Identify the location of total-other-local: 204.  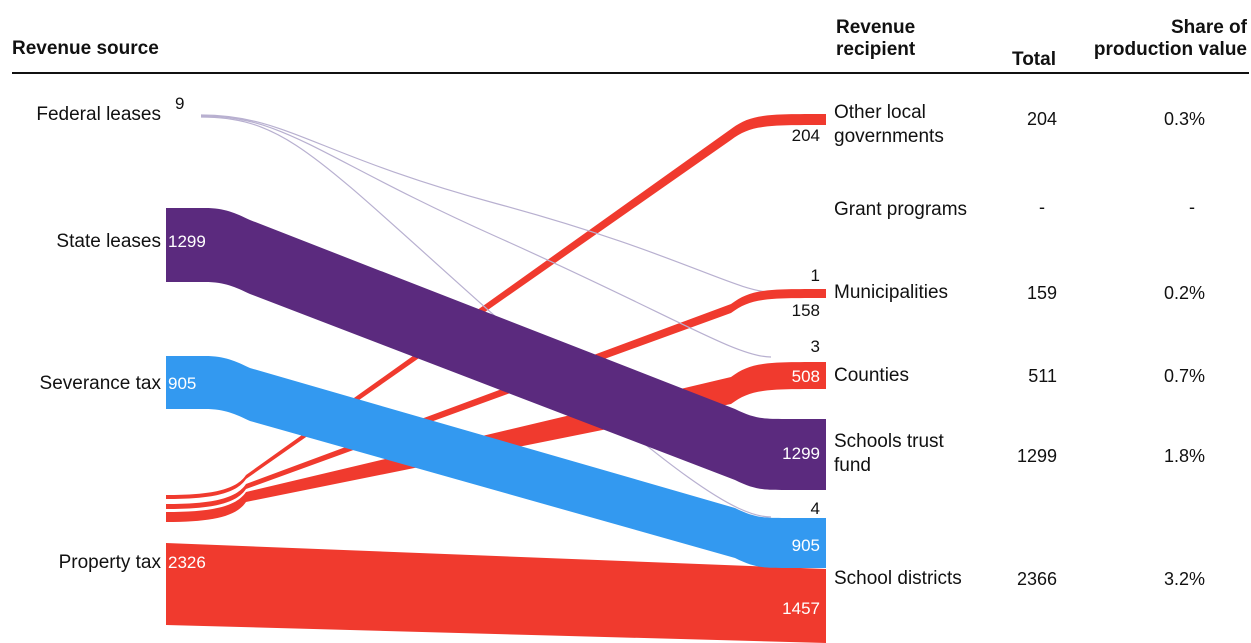
(1041, 119).